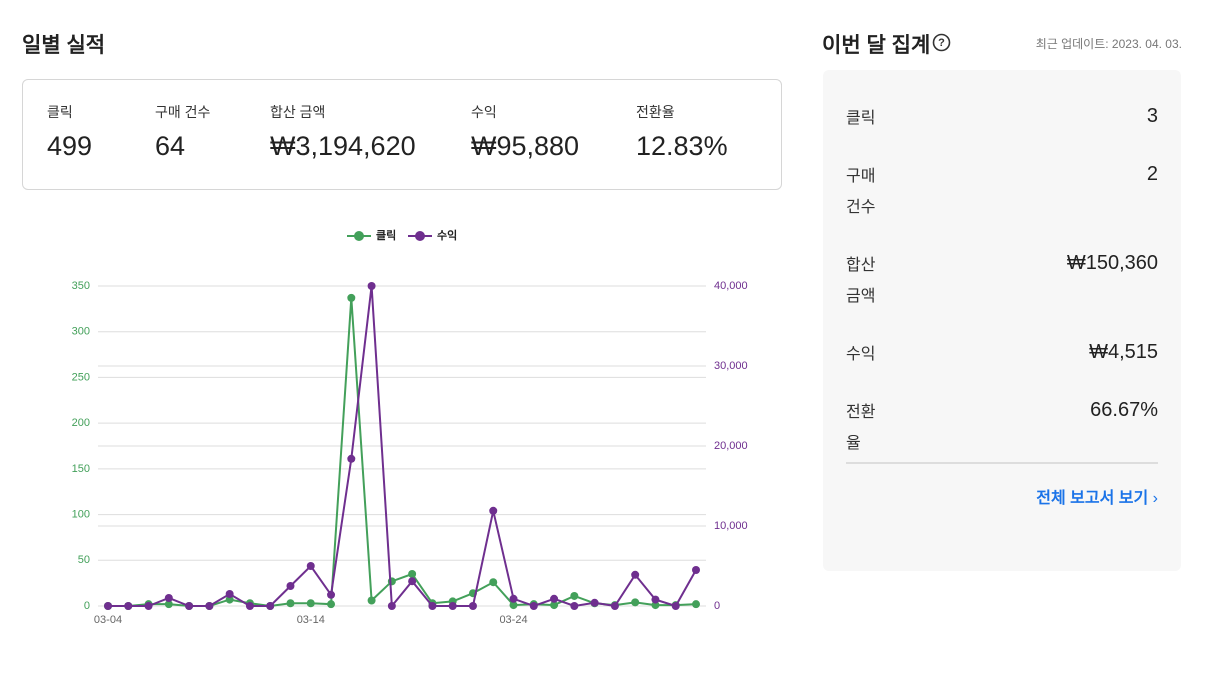  Describe the element at coordinates (484, 112) in the screenshot. I see `stat-label: 수익` at that location.